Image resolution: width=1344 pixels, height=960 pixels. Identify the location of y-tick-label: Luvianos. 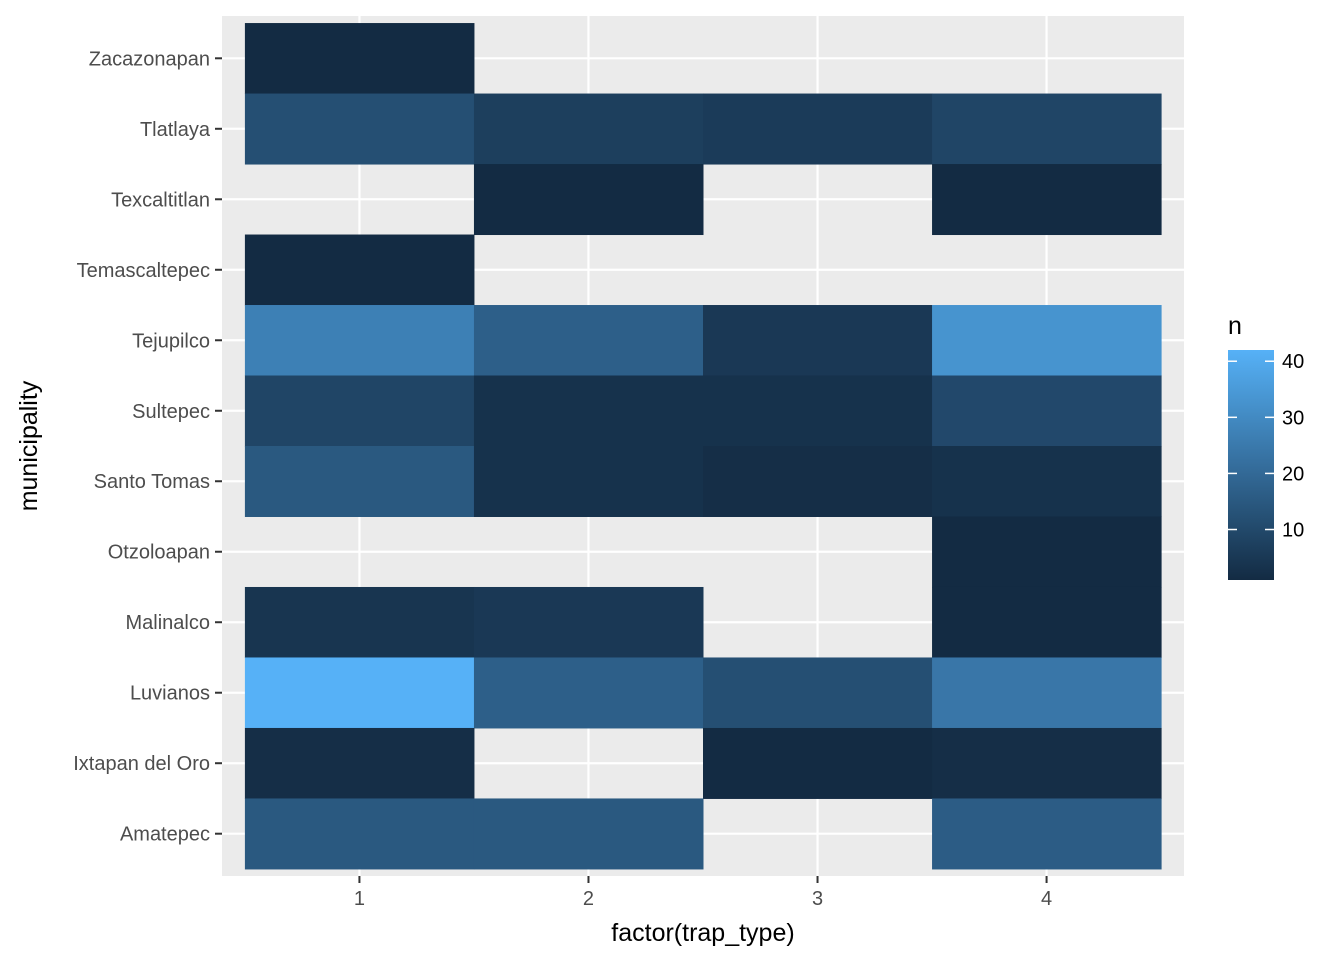
(170, 694).